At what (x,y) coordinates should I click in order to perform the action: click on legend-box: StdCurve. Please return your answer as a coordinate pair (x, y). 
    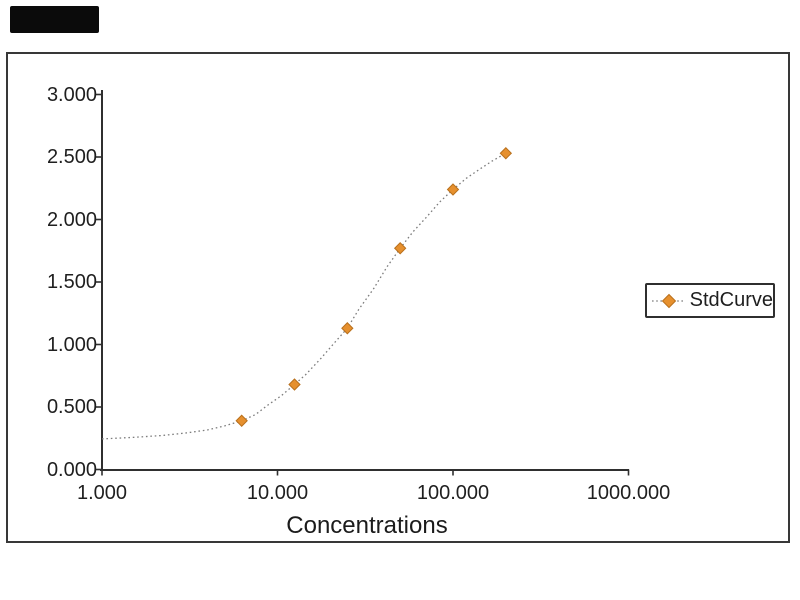
    Looking at the image, I should click on (710, 300).